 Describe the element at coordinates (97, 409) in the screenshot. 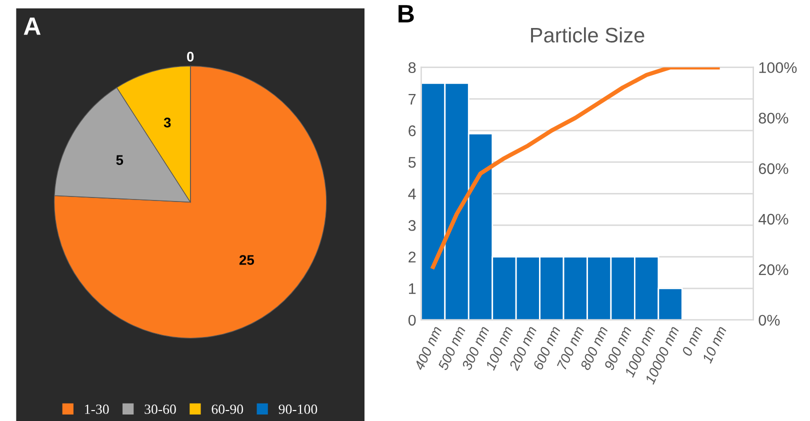

I see `legend-label: 1-30` at that location.